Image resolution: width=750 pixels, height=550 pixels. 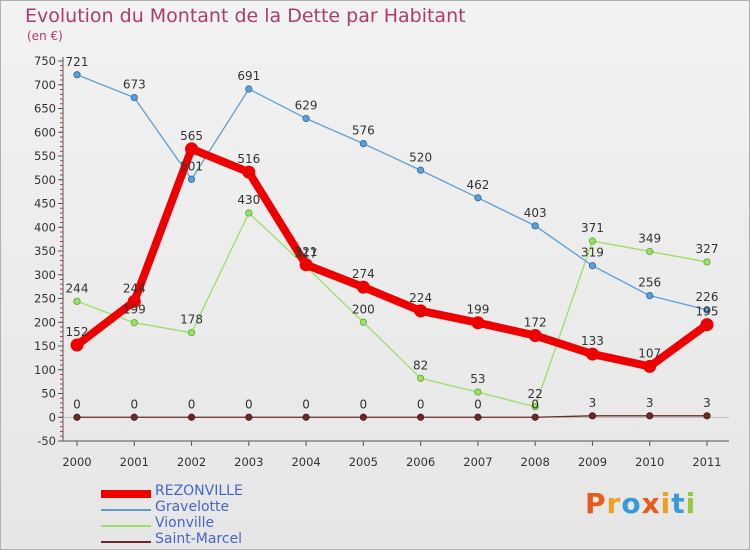 What do you see at coordinates (192, 507) in the screenshot?
I see `legend-label: Gravelotte` at bounding box center [192, 507].